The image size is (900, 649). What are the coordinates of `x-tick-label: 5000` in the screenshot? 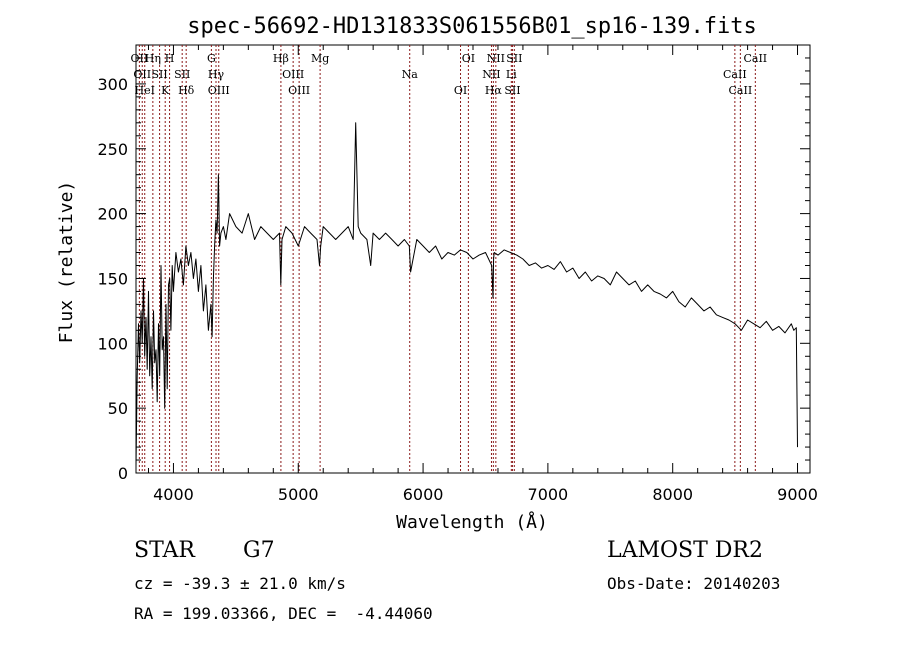 It's located at (298, 494).